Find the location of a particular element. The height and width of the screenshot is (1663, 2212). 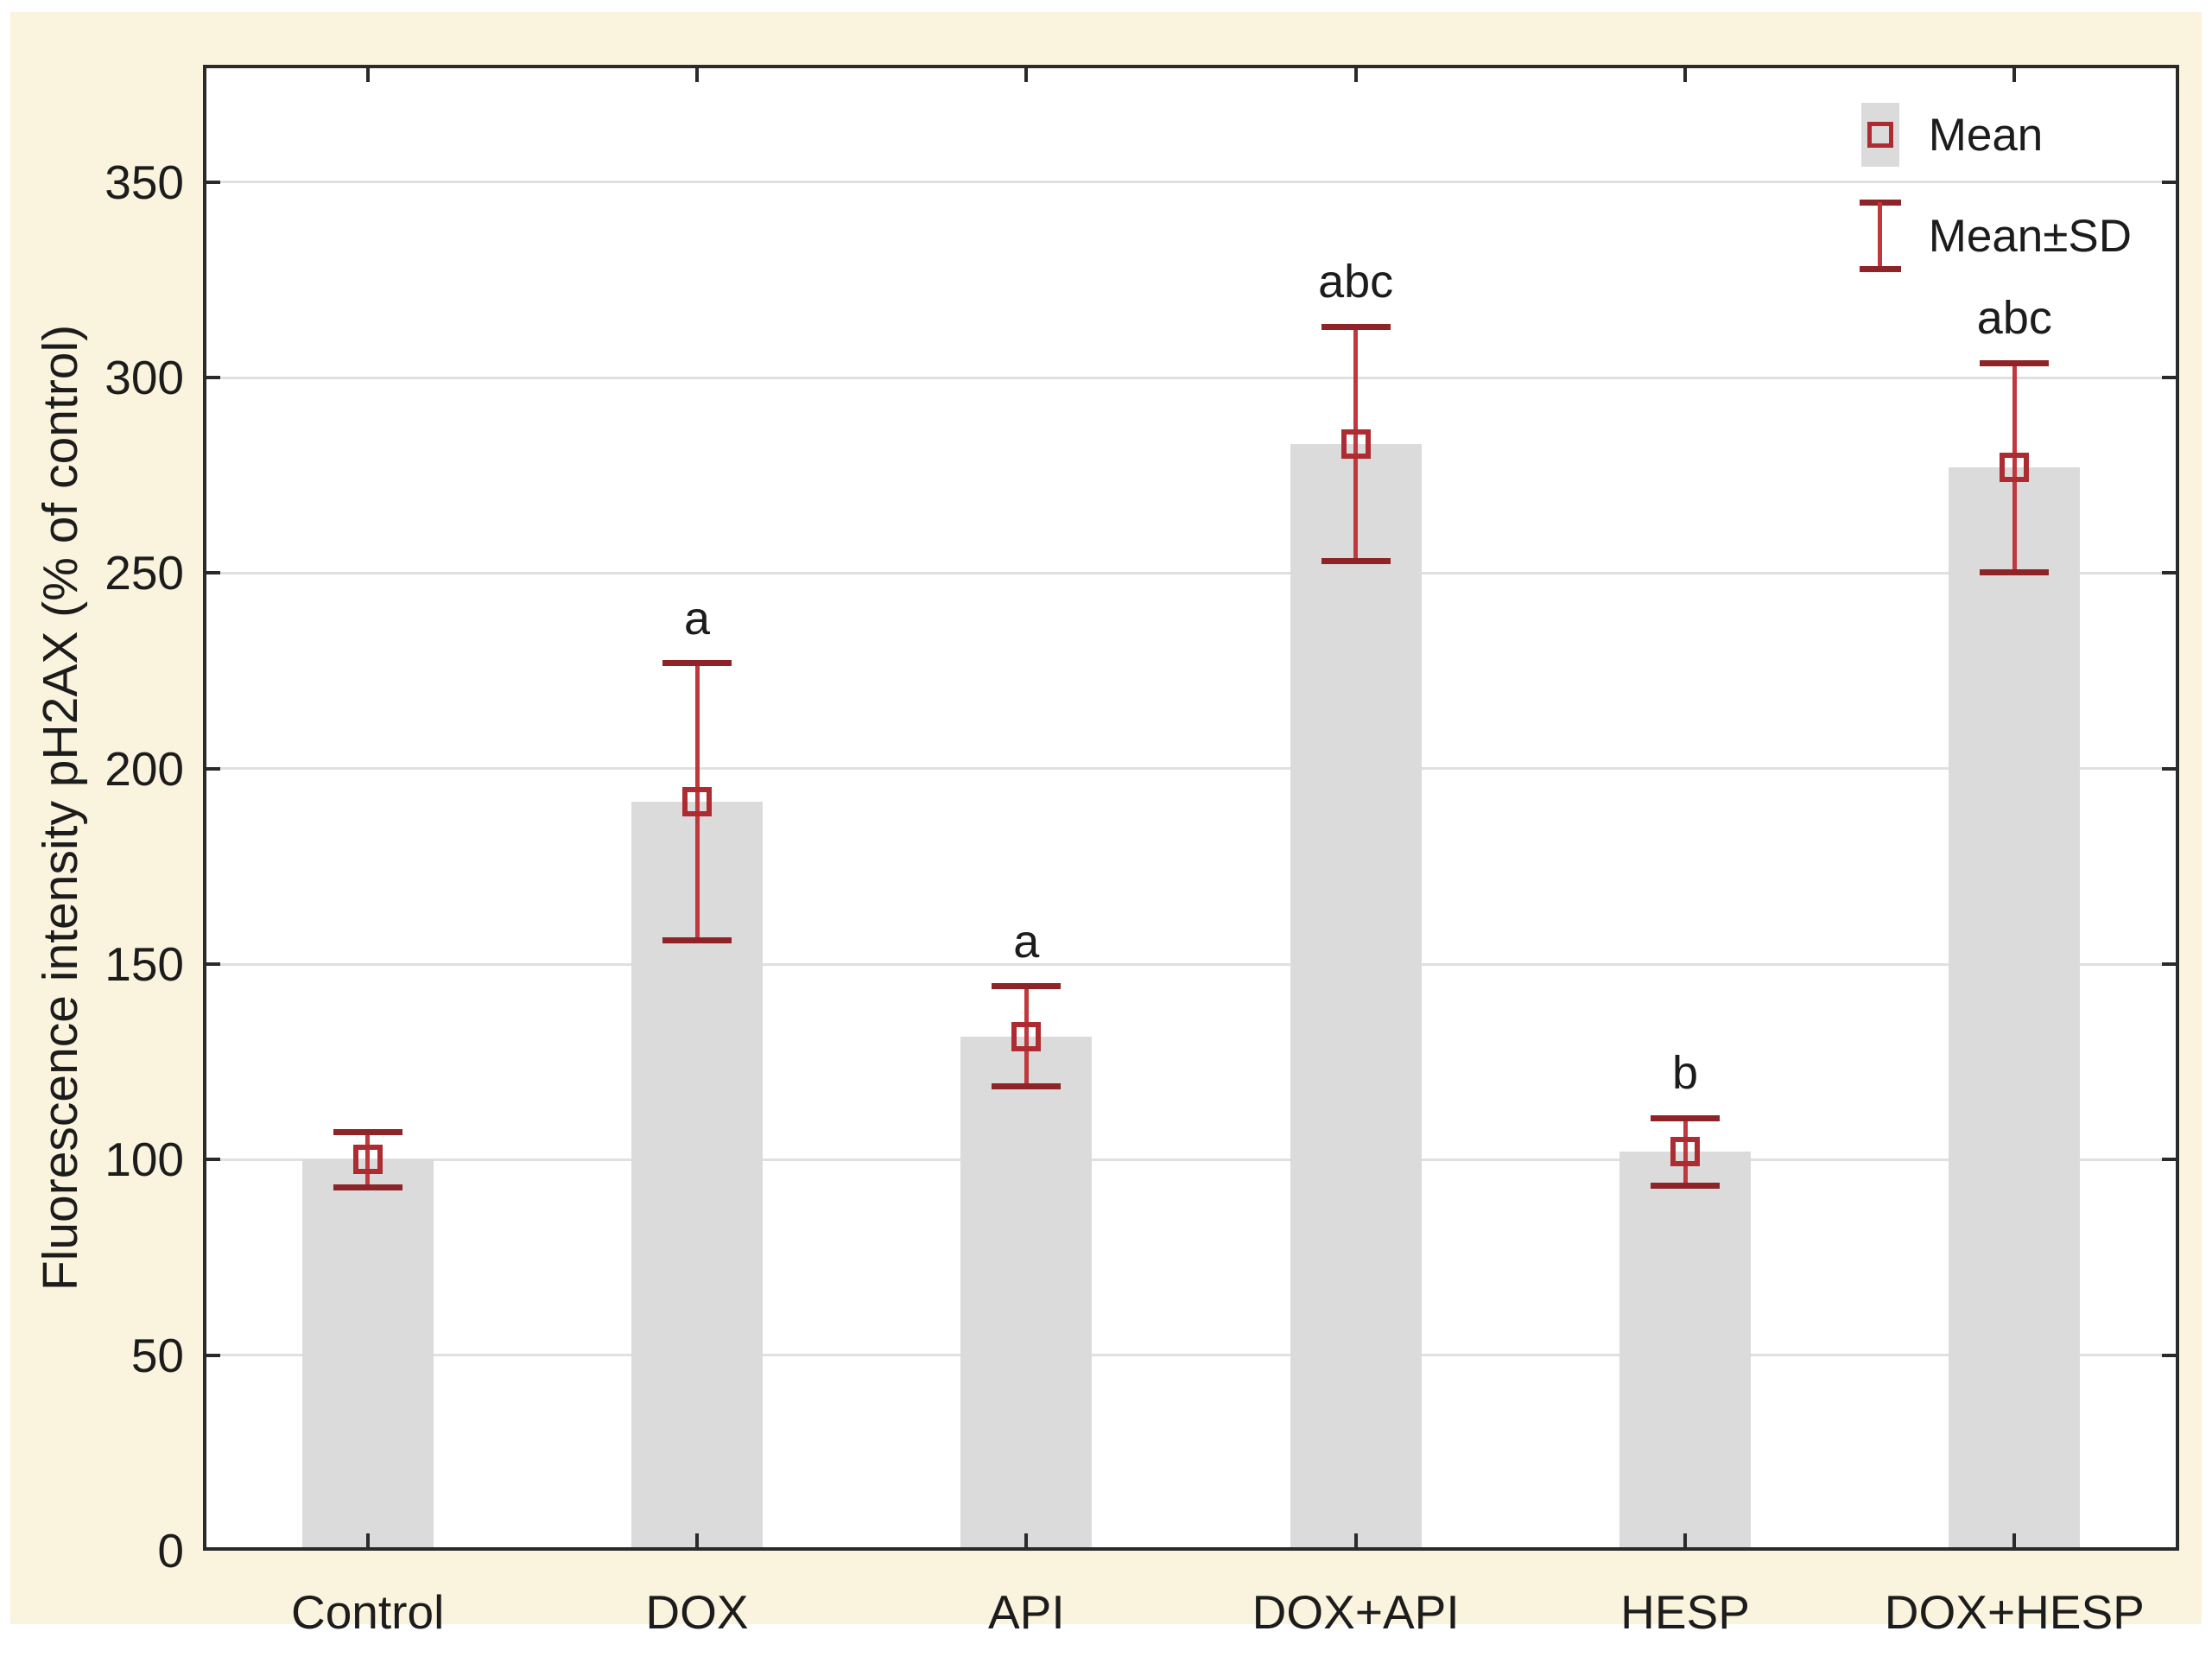

y-tick-label: 350 is located at coordinates (144, 182).